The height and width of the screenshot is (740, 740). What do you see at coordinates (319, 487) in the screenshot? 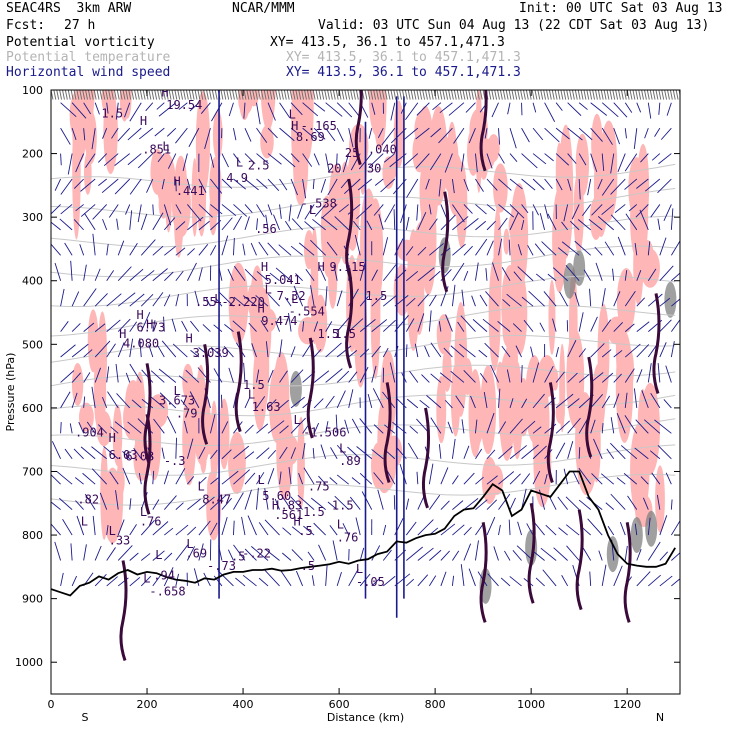
I see `pv-extremum-label: .75` at bounding box center [319, 487].